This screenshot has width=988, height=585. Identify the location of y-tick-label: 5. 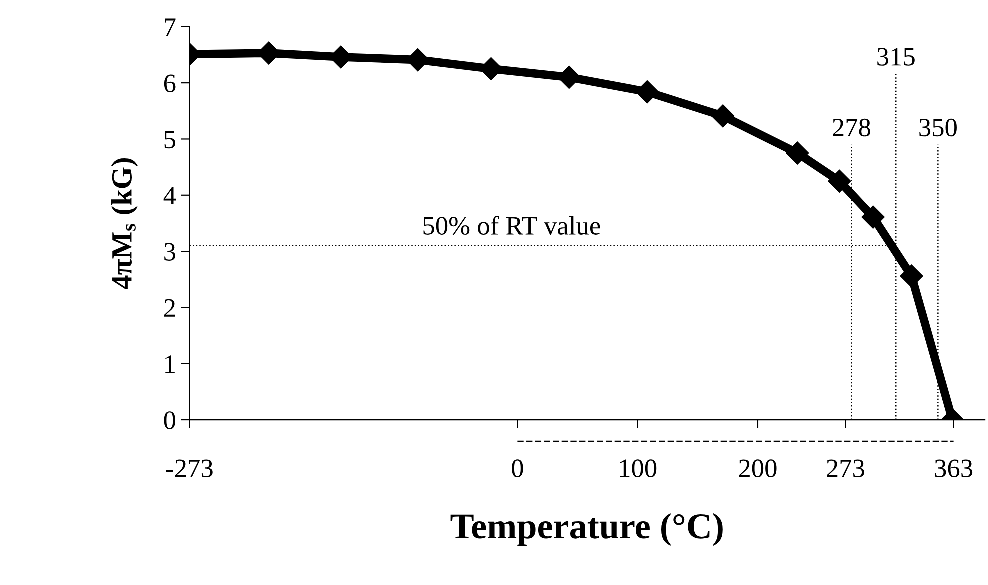
(170, 140).